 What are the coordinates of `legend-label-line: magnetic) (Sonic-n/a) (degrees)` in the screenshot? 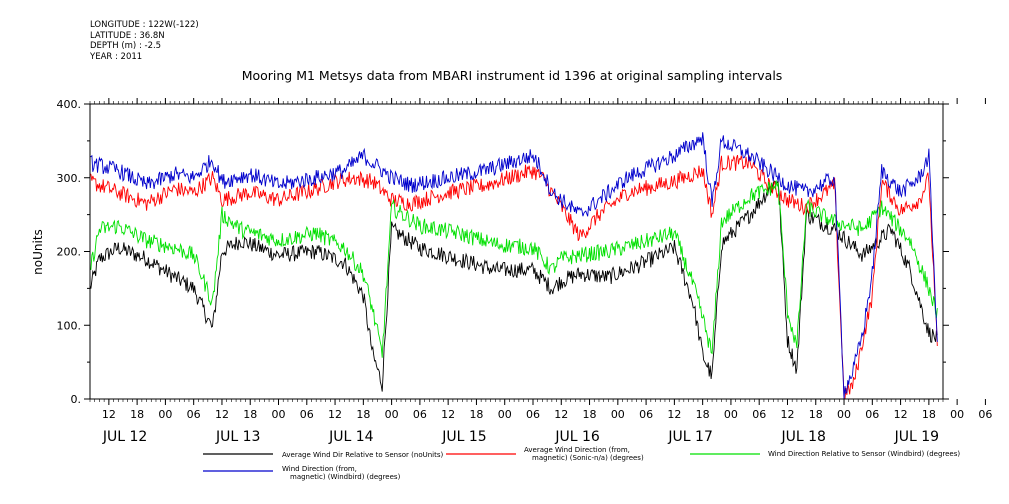 It's located at (588, 458).